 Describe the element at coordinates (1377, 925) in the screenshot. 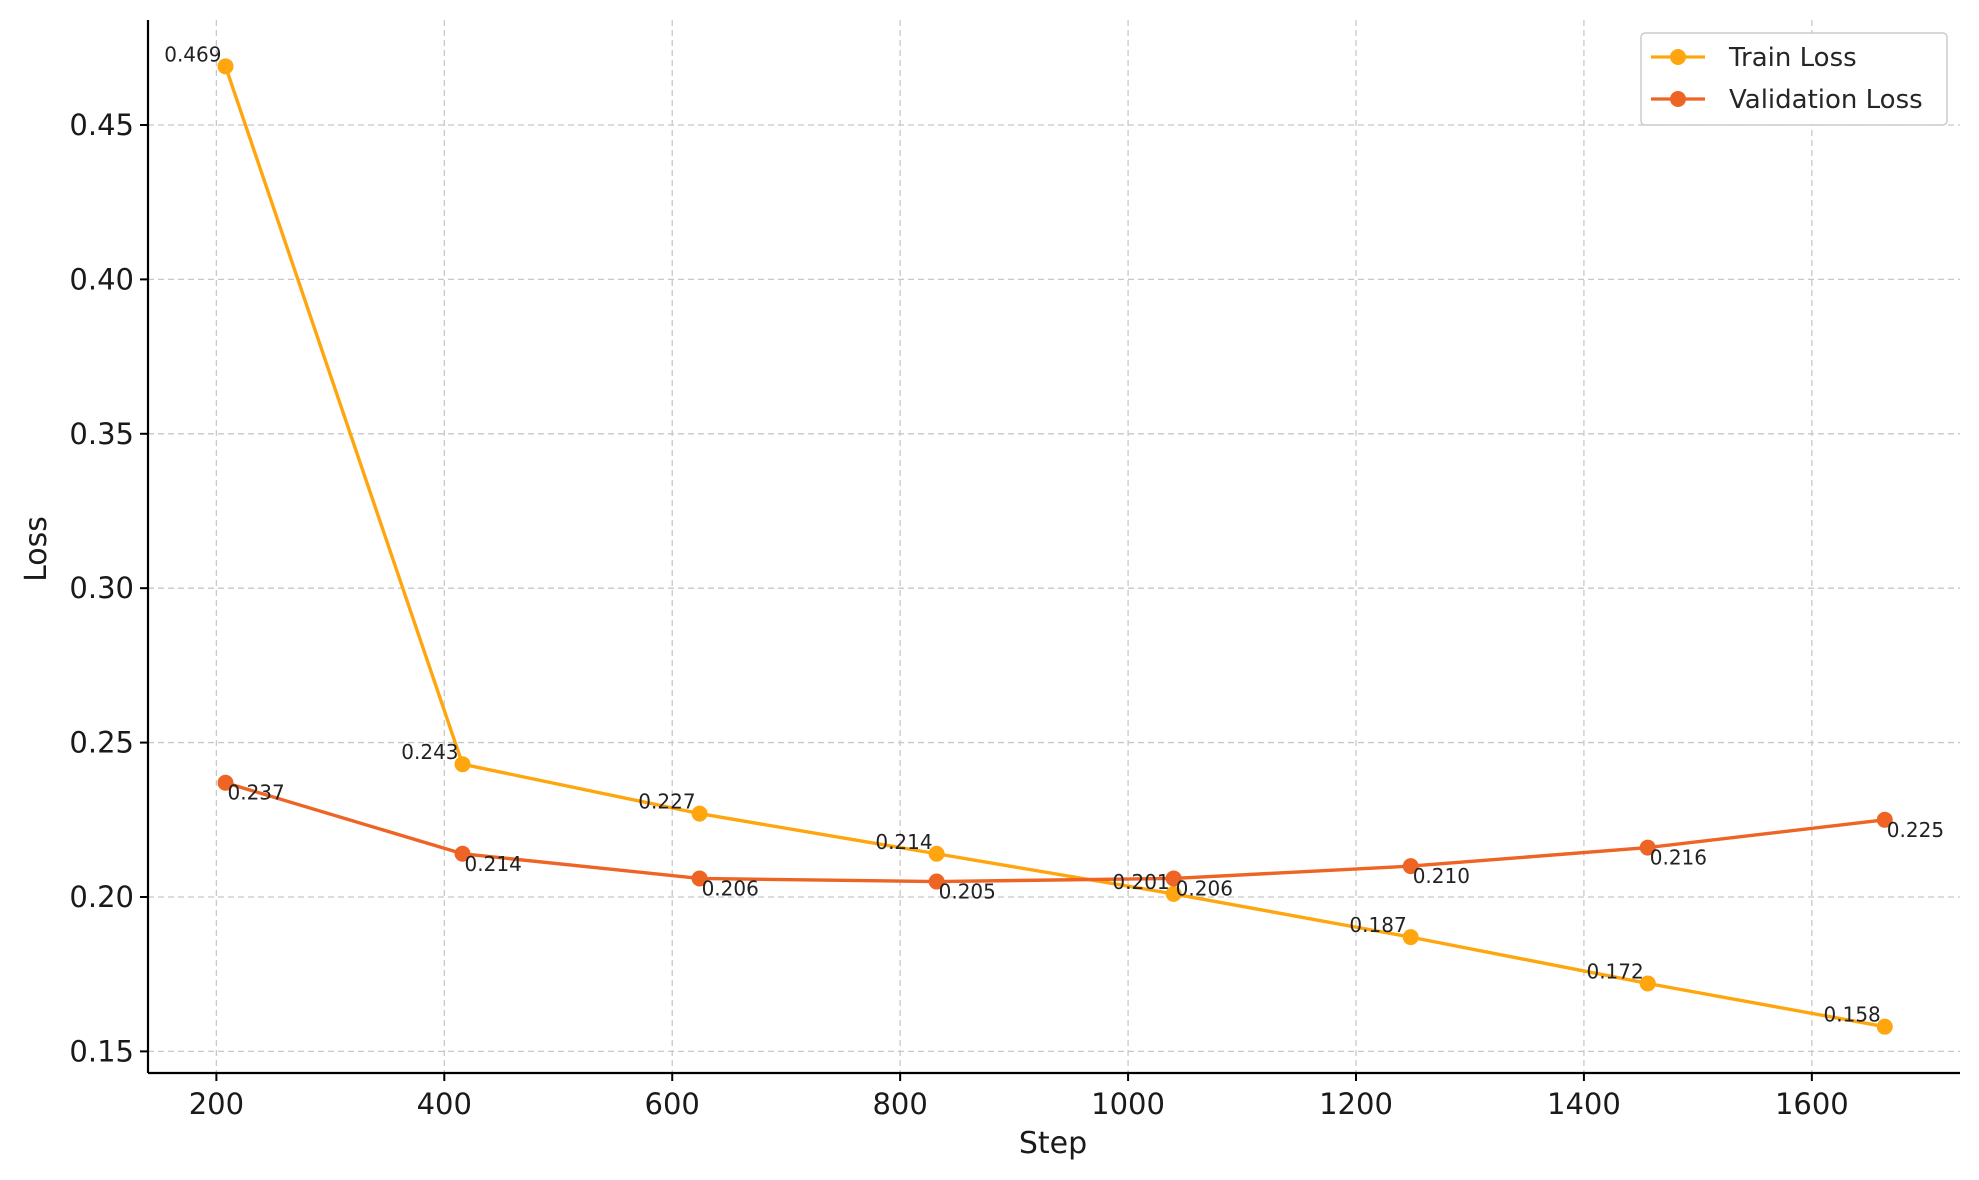

I see `train-data-label: 0.187` at that location.